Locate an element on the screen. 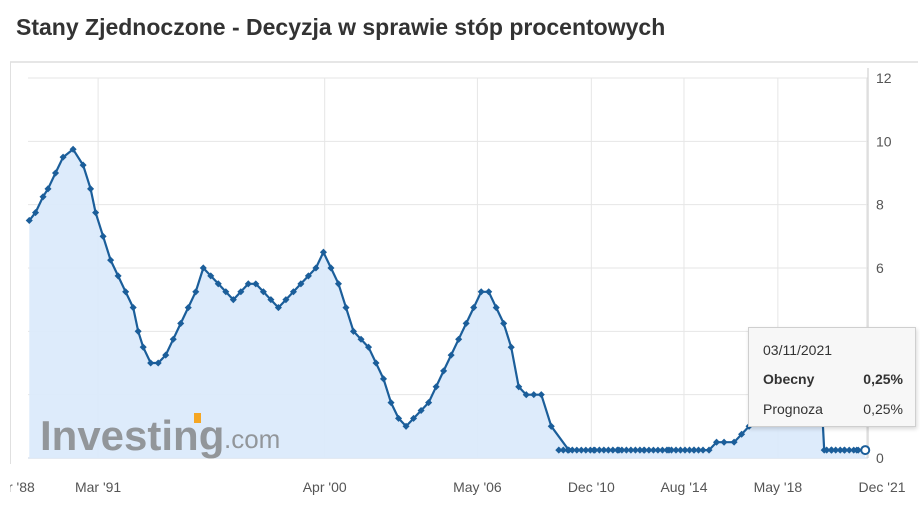  tooltip-current-row: Obecny 0,25% is located at coordinates (833, 379).